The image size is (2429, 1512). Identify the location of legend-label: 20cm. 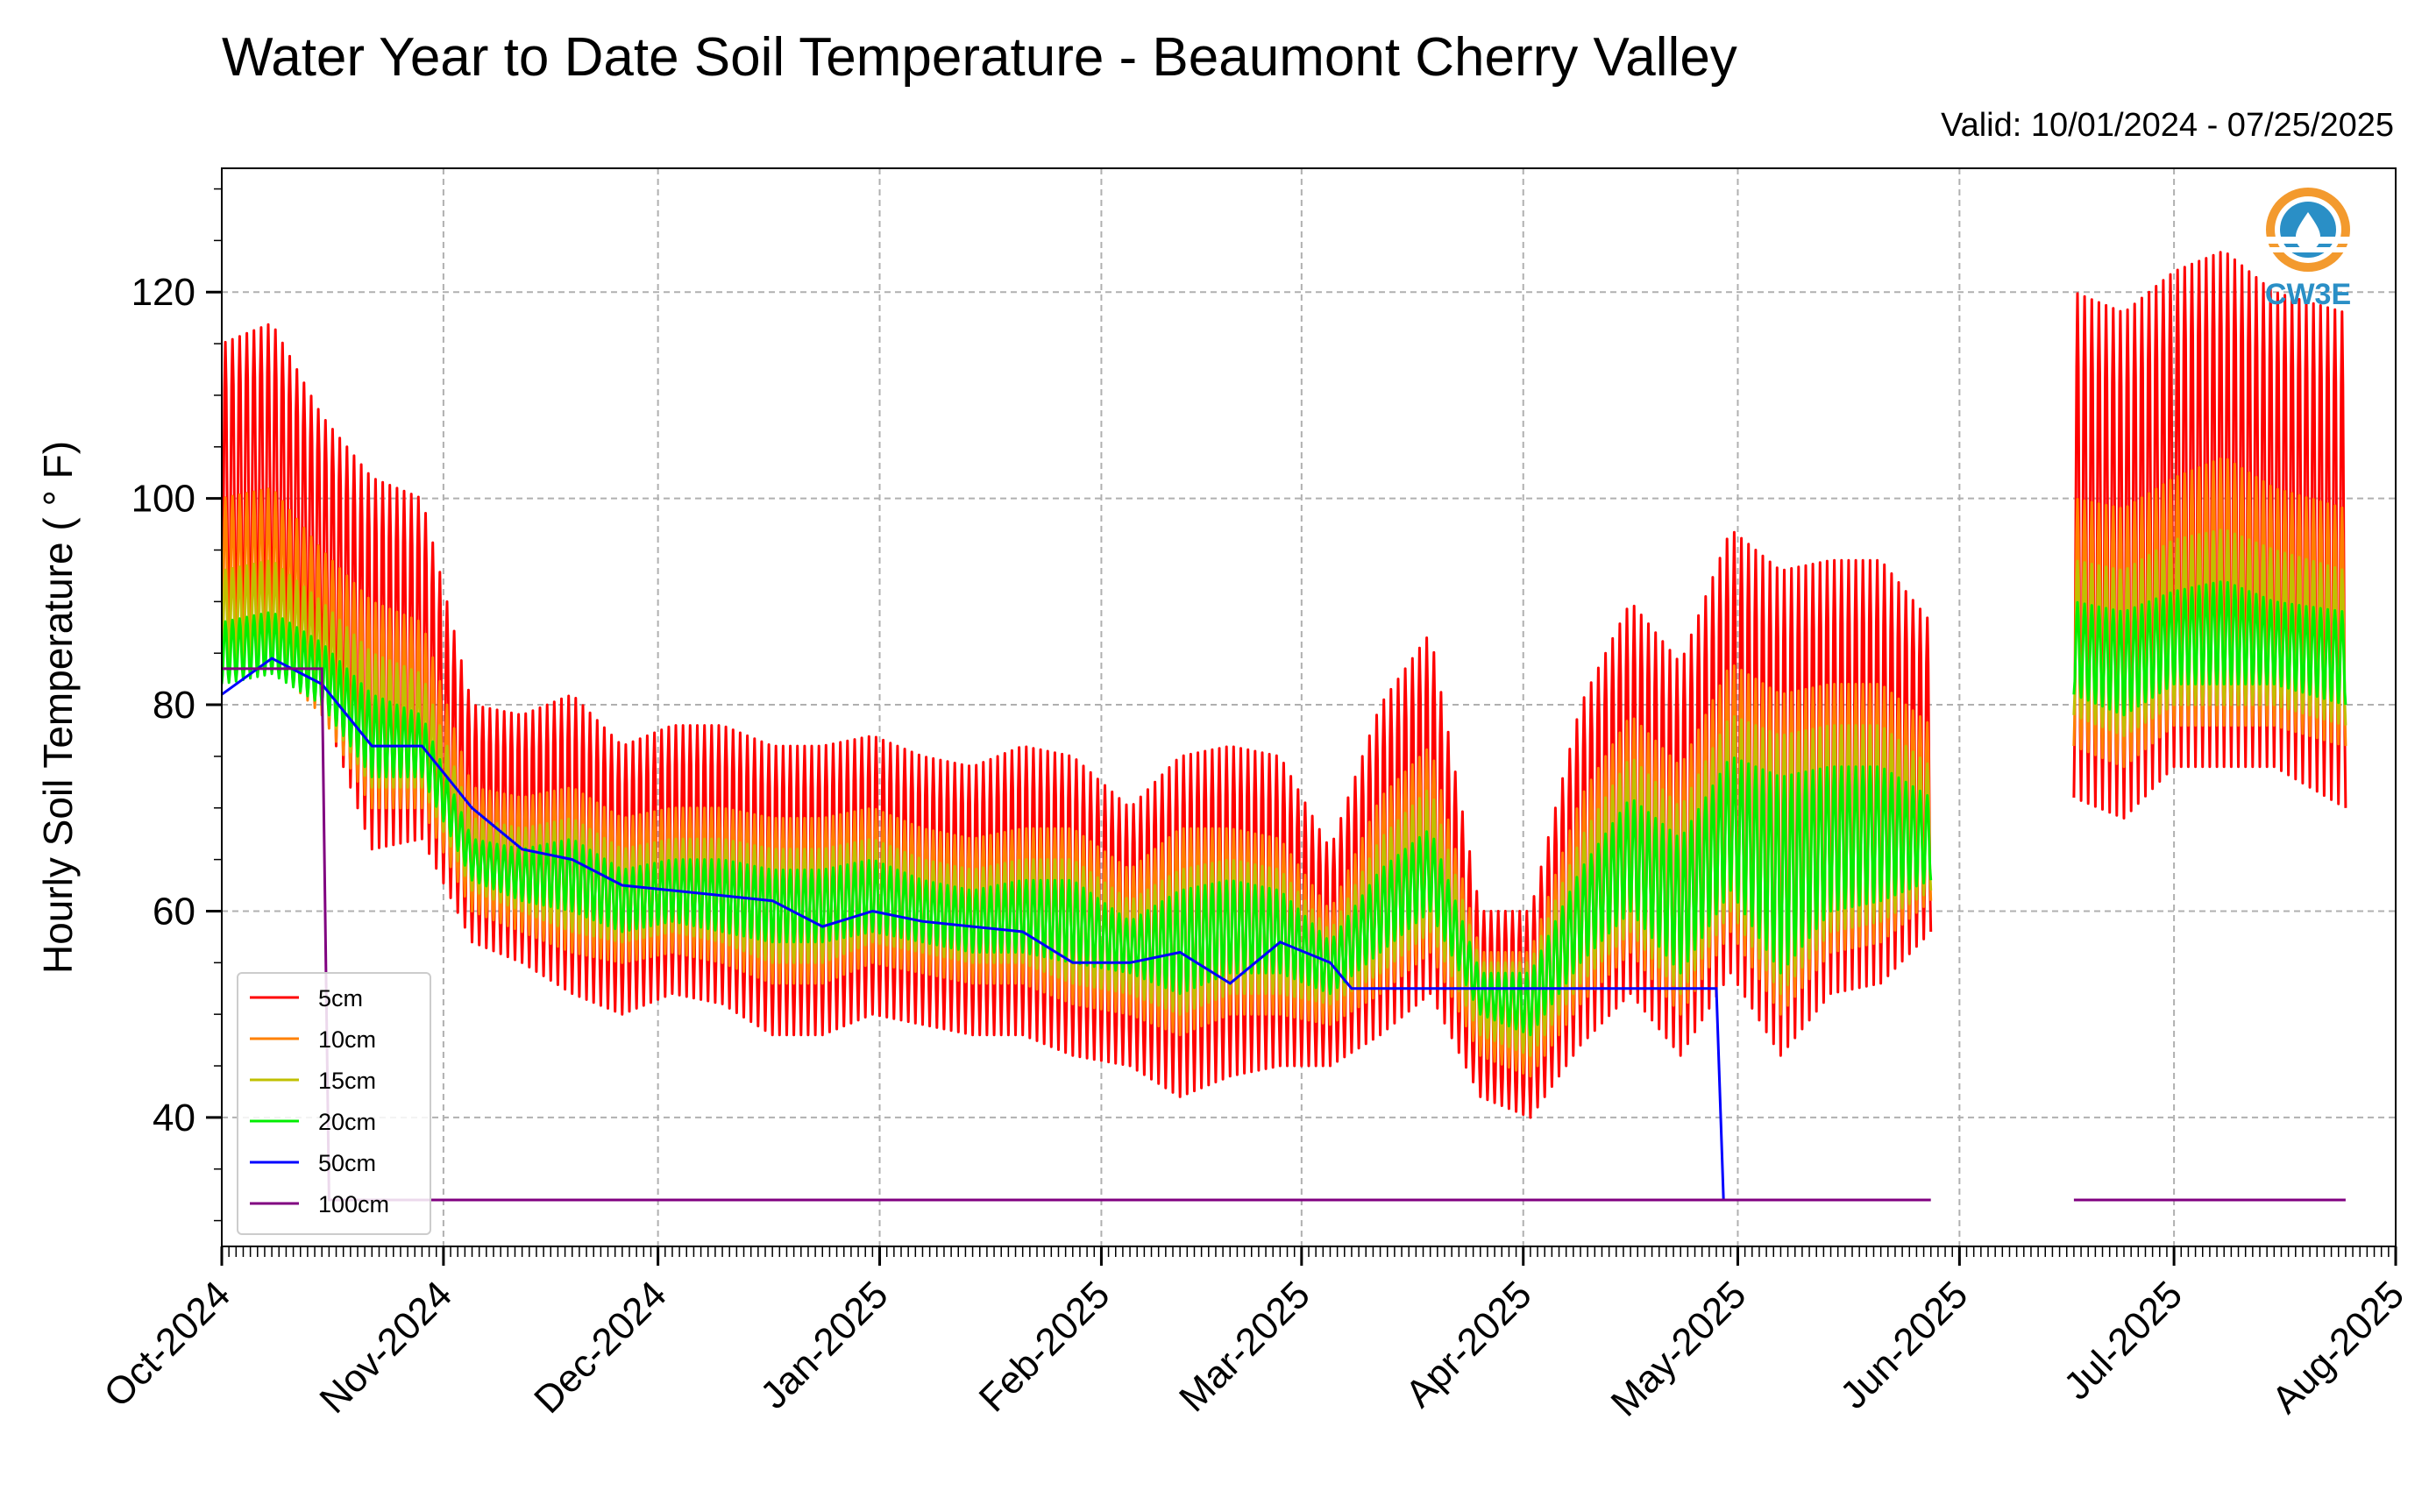
(347, 1122).